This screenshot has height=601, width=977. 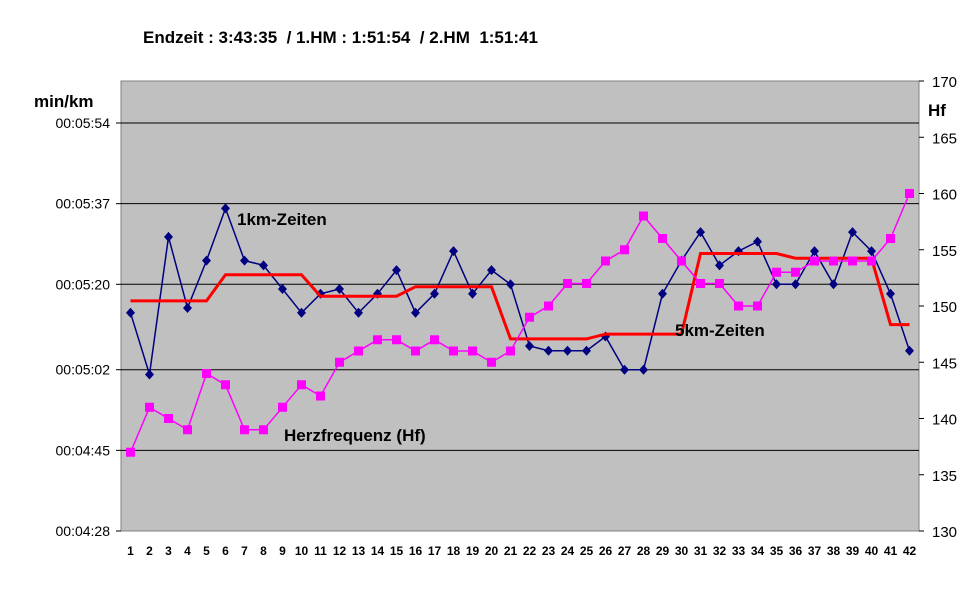 I want to click on series-line, so click(x=520, y=296).